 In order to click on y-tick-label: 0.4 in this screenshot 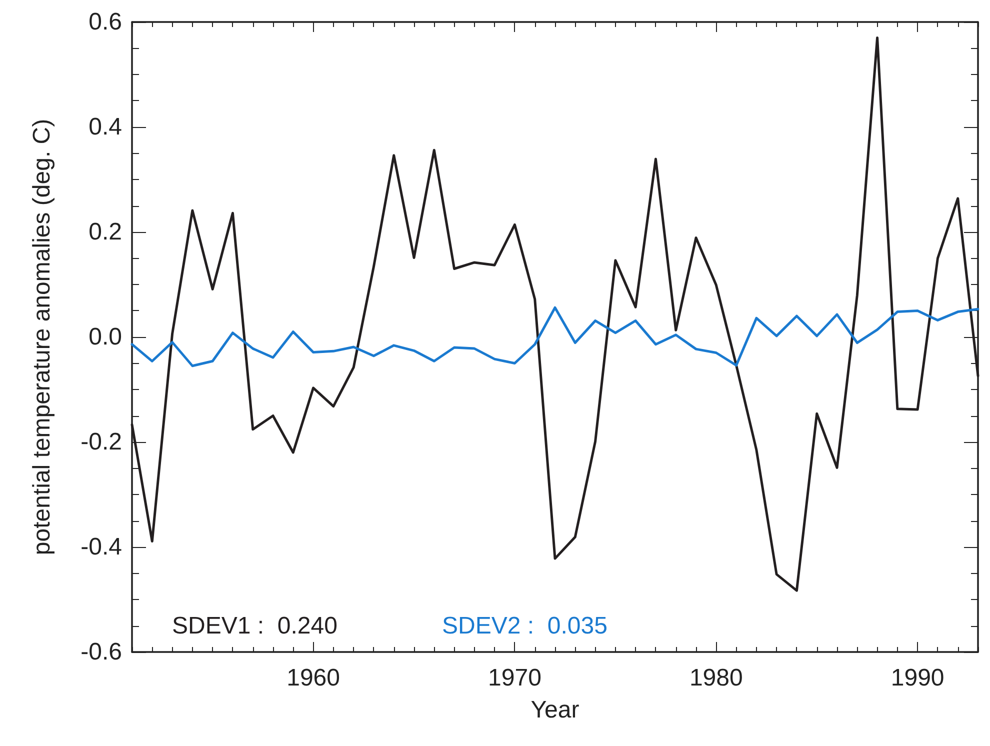, I will do `click(105, 127)`.